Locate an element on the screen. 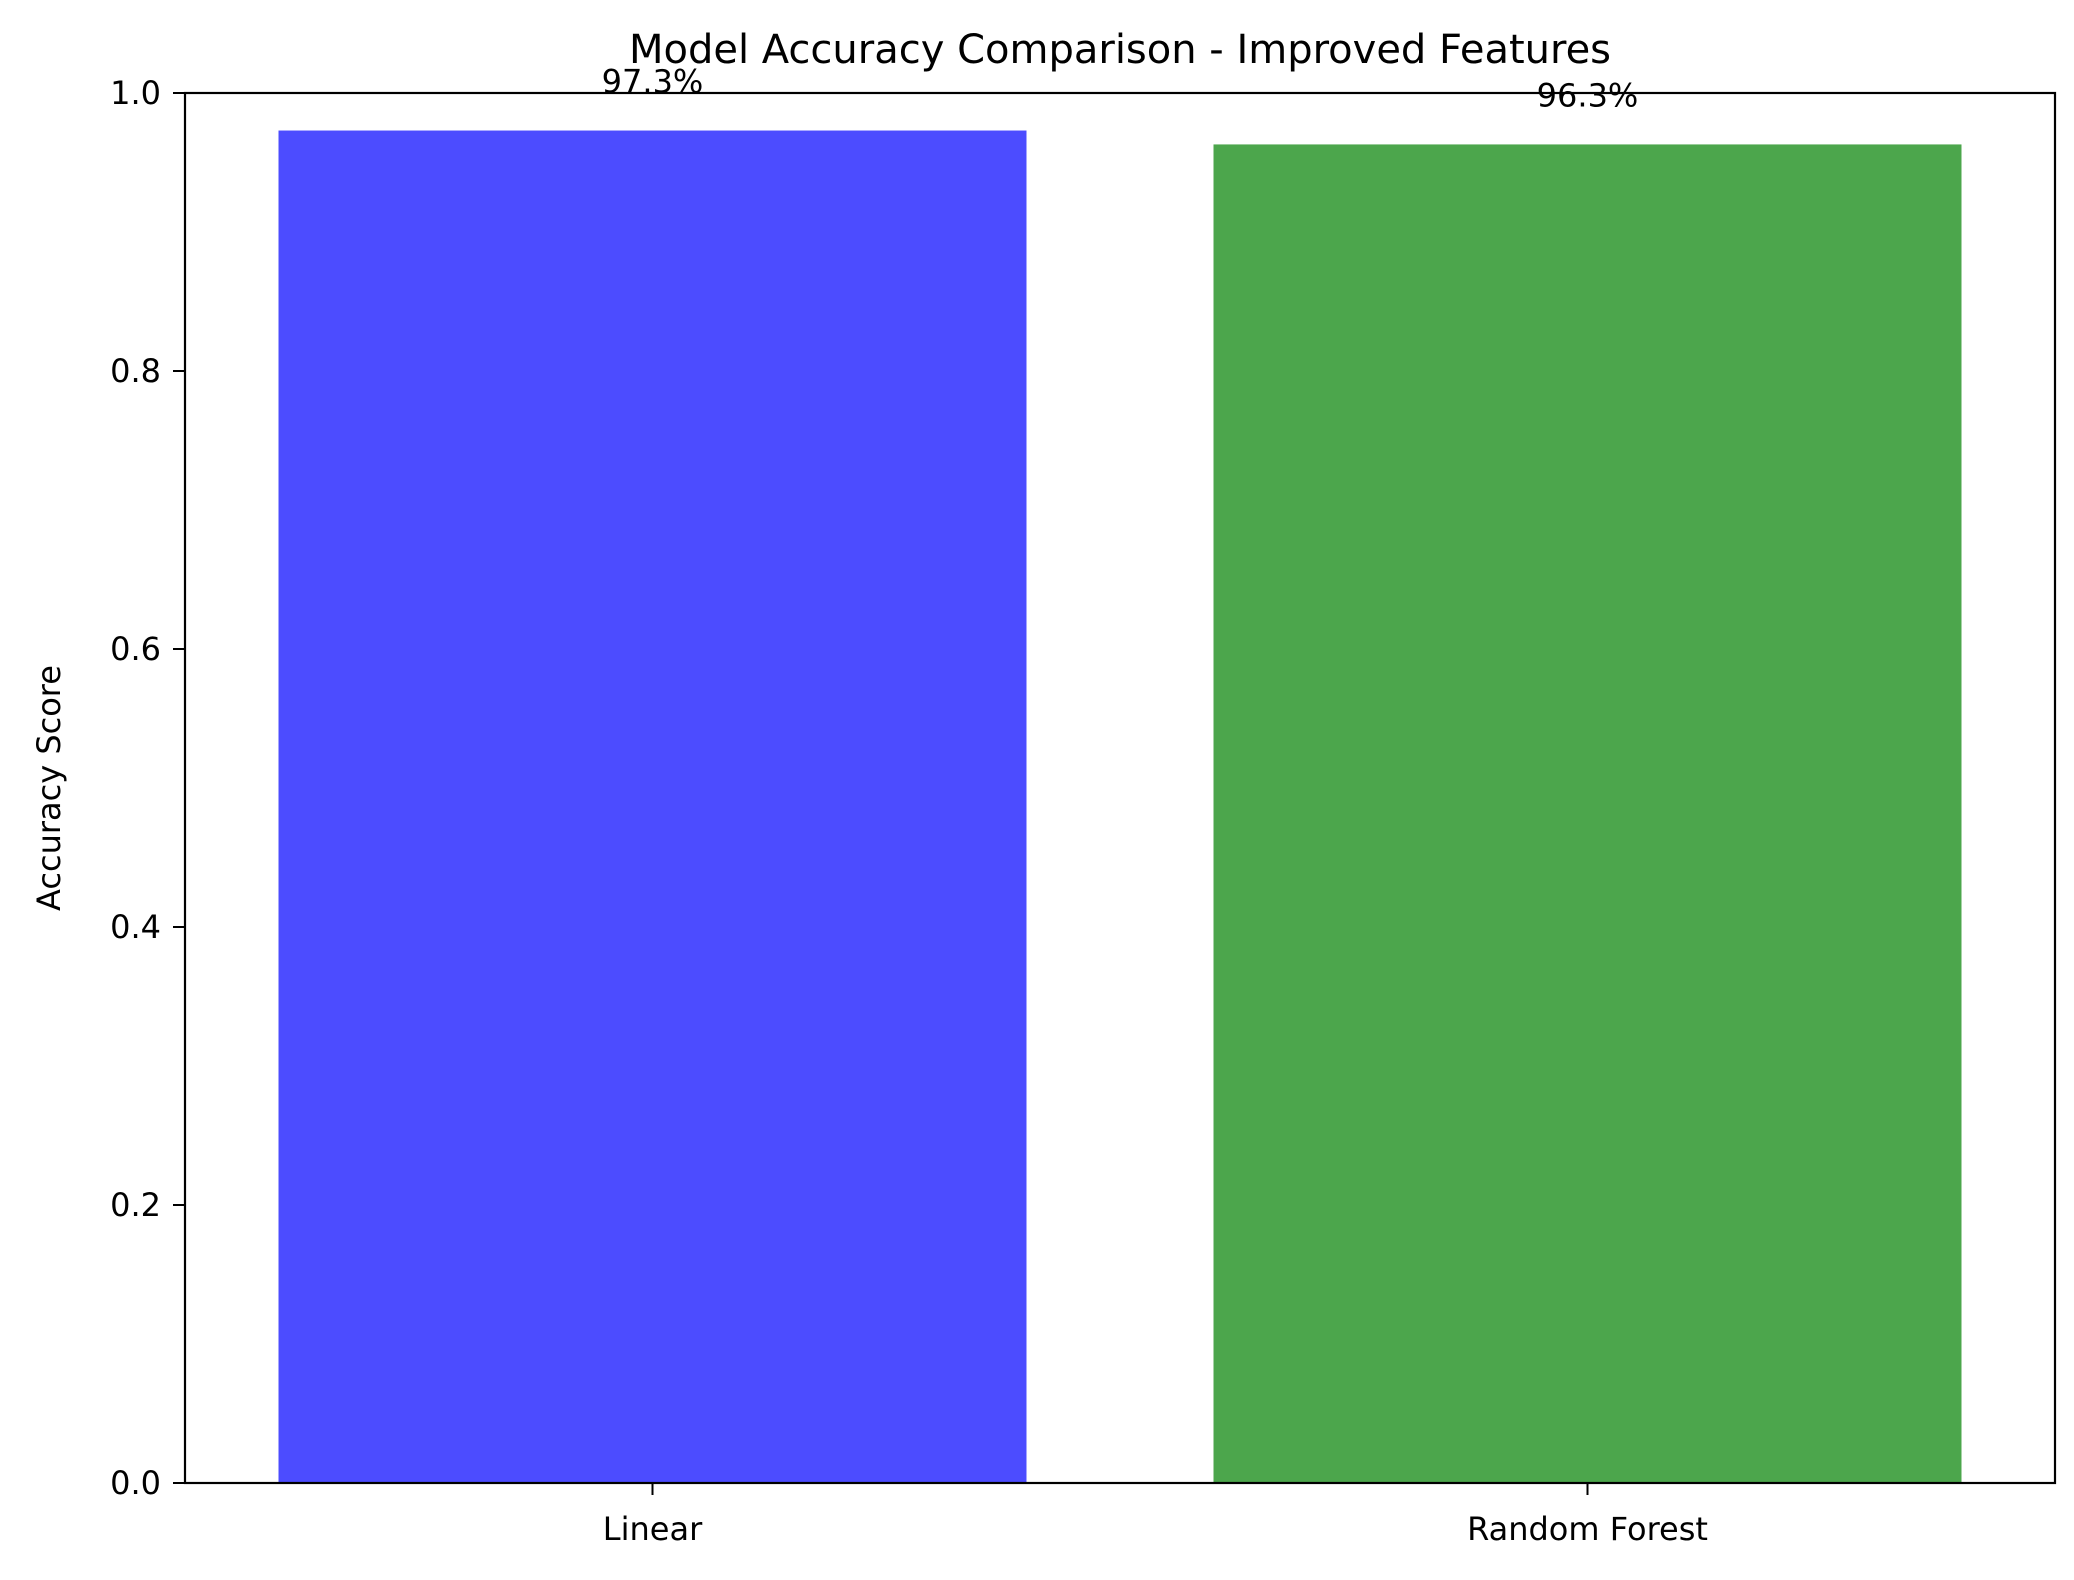 The image size is (2074, 1580). data-label-random-forest: 96.3% is located at coordinates (1588, 95).